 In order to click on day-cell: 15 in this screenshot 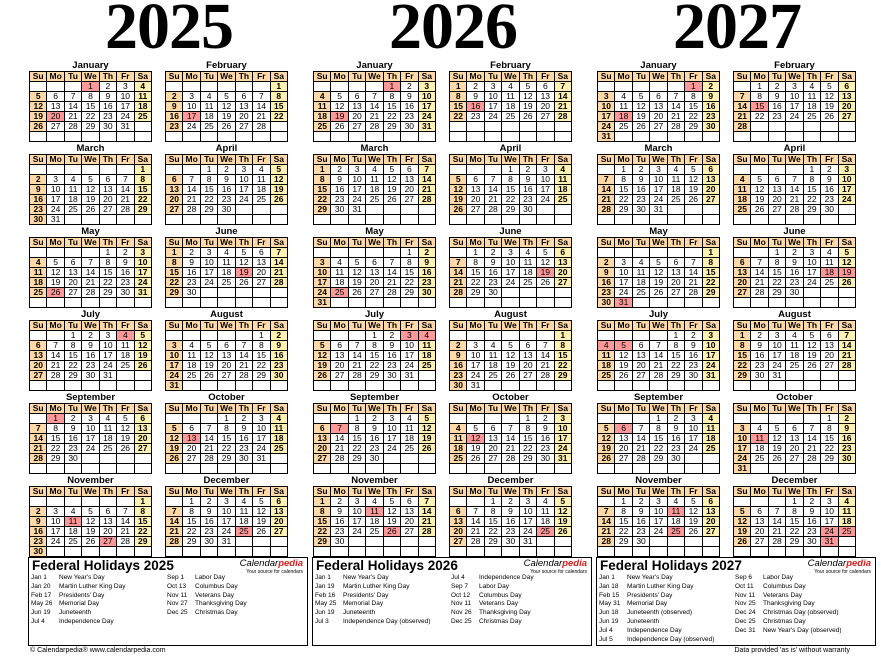, I will do `click(711, 272)`.